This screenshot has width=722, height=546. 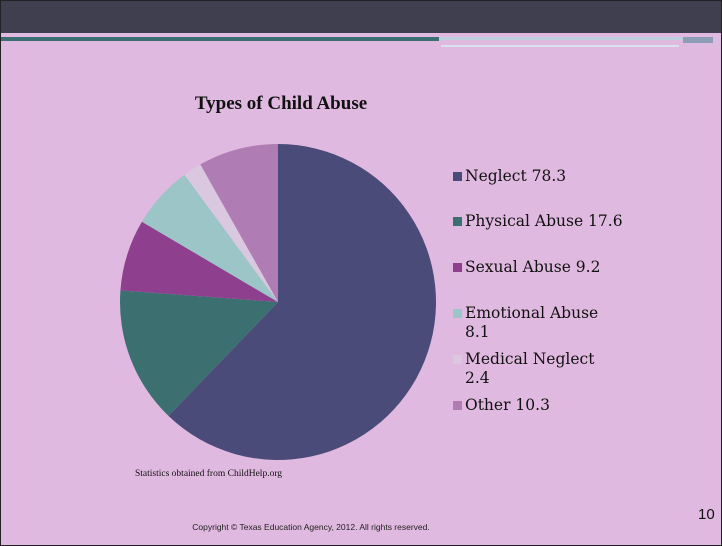 What do you see at coordinates (706, 514) in the screenshot?
I see `page-number: 10` at bounding box center [706, 514].